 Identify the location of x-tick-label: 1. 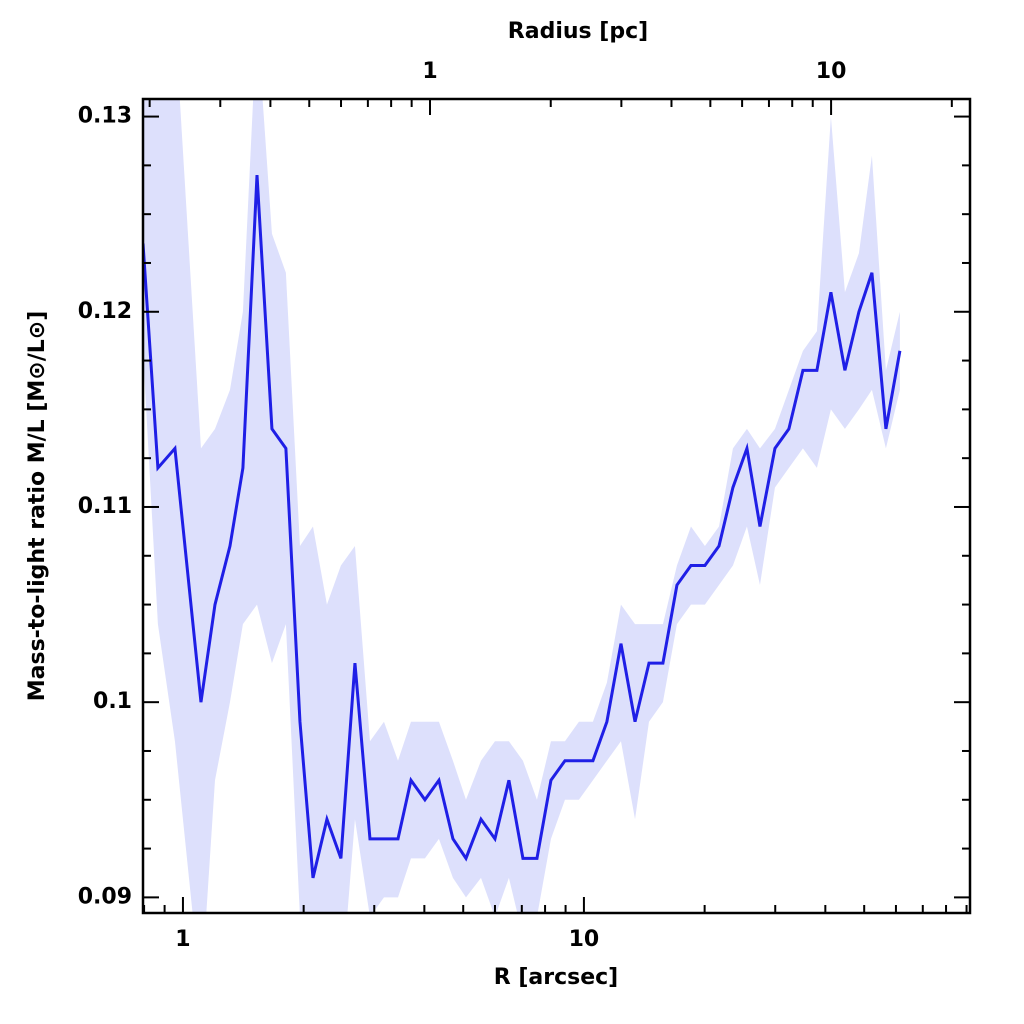
(182, 939).